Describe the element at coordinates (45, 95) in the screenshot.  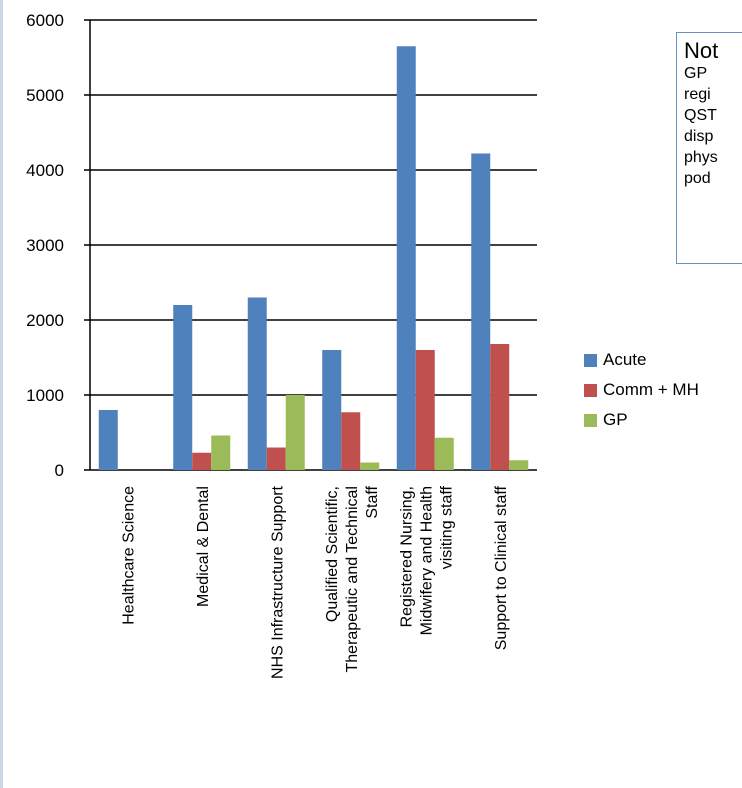
I see `y-tick-label: 5000` at that location.